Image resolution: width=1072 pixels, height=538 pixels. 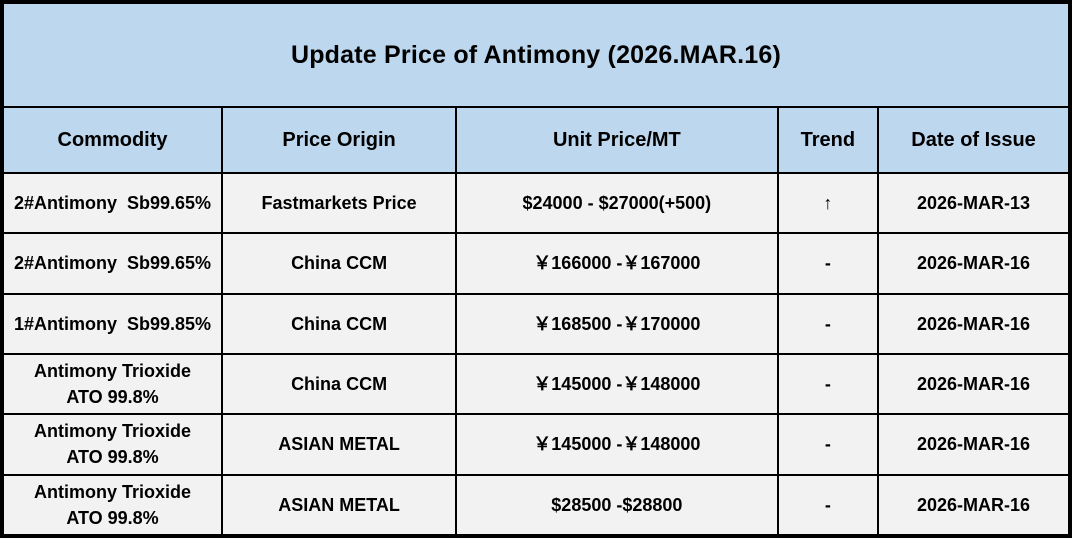 I want to click on column-header-price-origin: Price Origin, so click(x=339, y=140).